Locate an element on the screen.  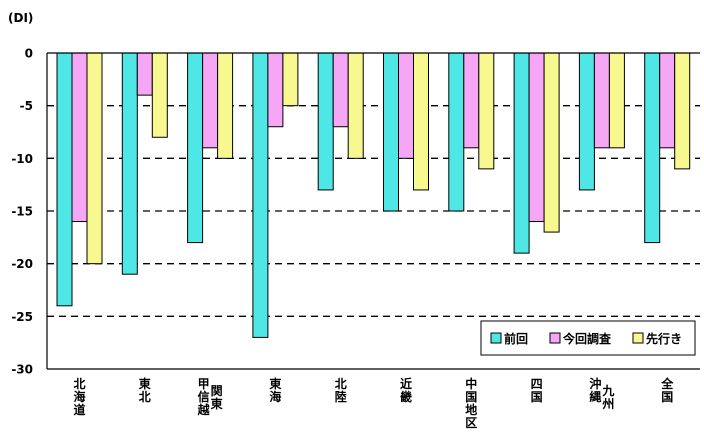
x-category-label: 沖縄 is located at coordinates (595, 390).